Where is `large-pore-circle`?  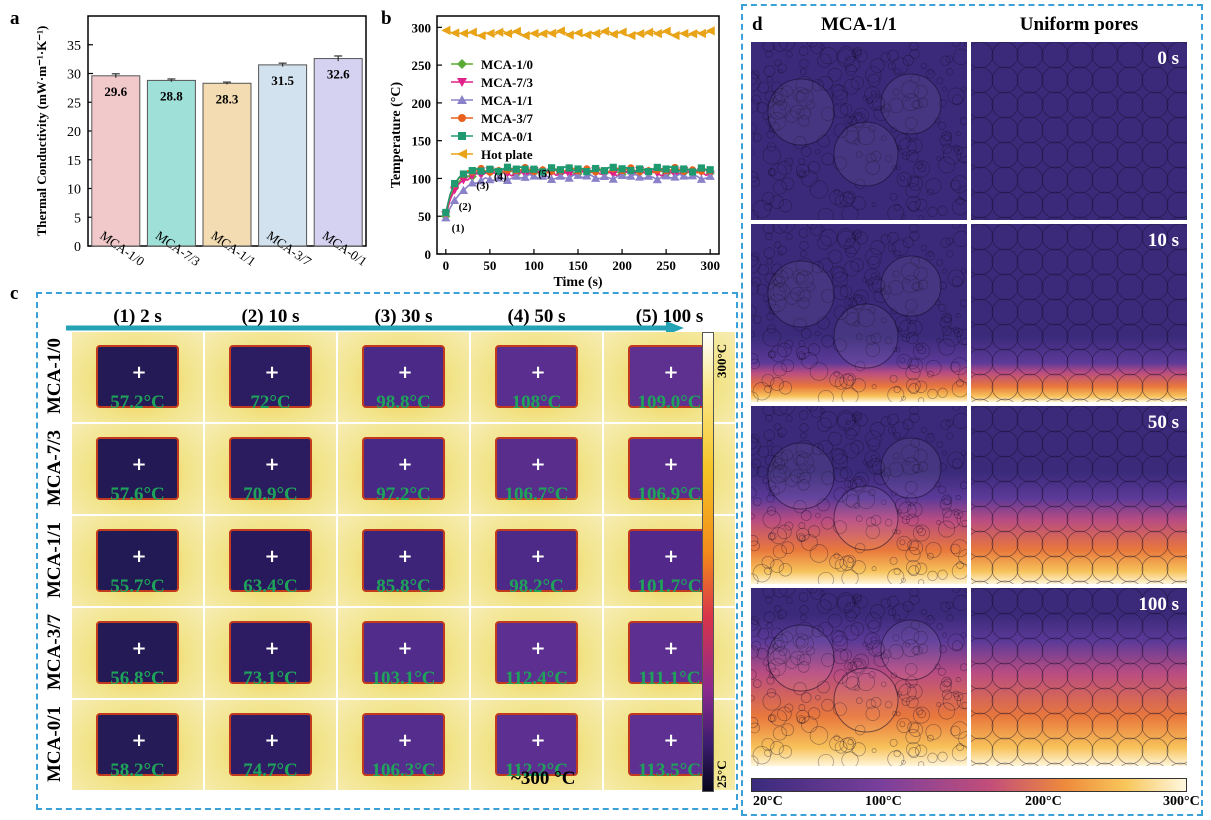 large-pore-circle is located at coordinates (911, 286).